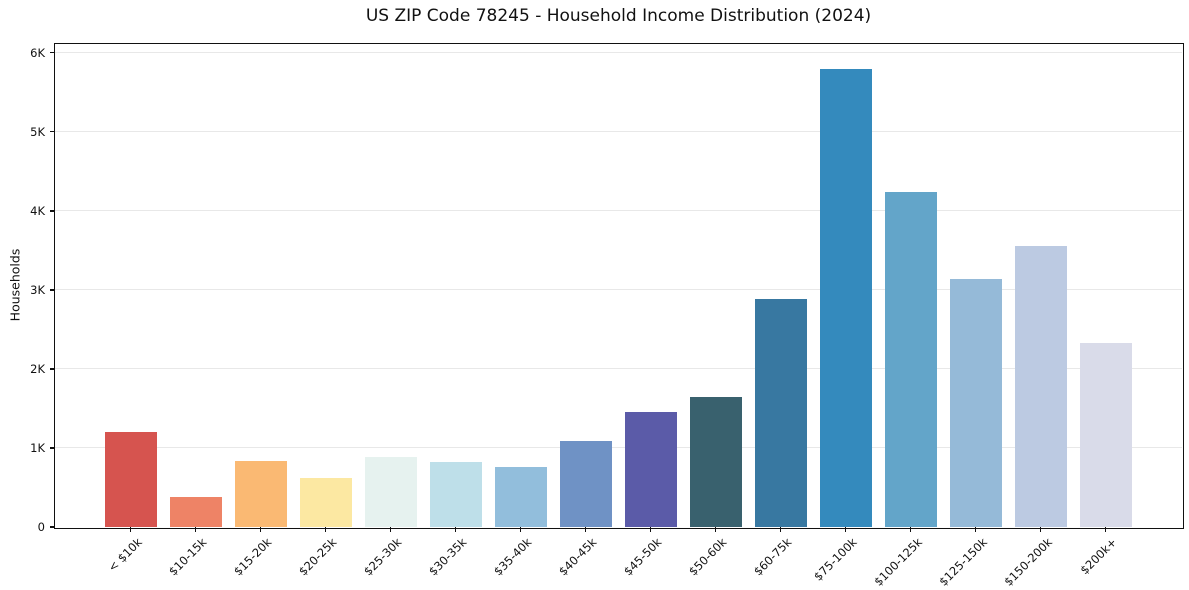 The height and width of the screenshot is (590, 1189). I want to click on x-tick-label: $200k+, so click(1098, 556).